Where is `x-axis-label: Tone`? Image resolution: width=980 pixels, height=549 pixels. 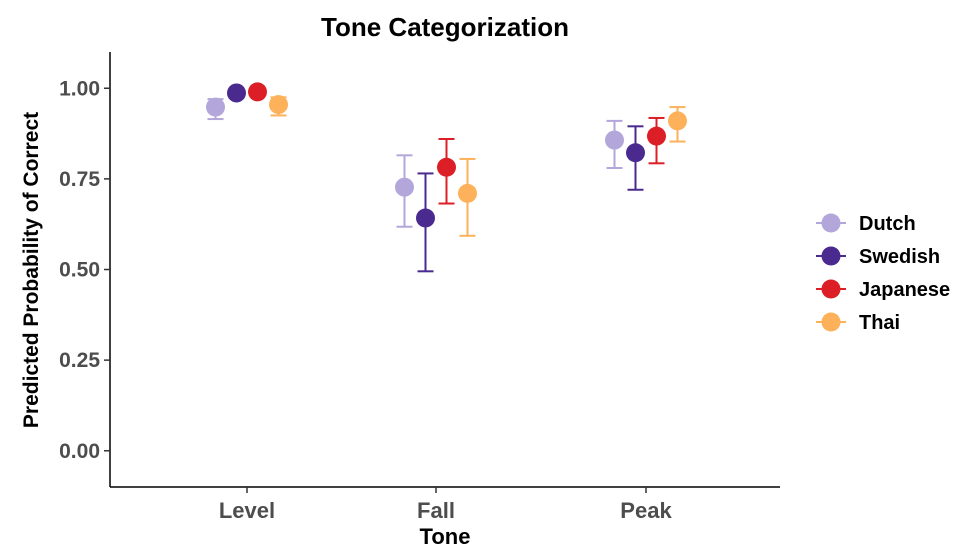 x-axis-label: Tone is located at coordinates (445, 536).